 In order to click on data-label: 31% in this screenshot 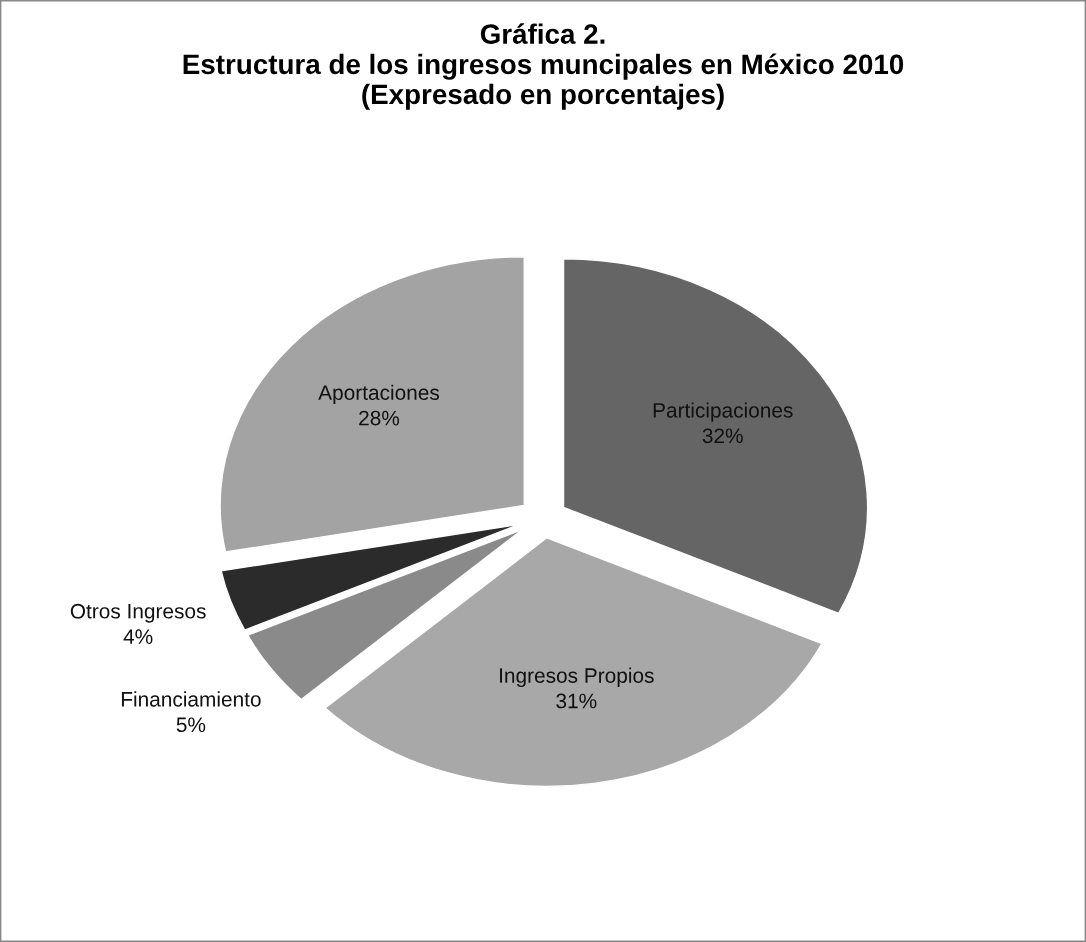, I will do `click(576, 701)`.